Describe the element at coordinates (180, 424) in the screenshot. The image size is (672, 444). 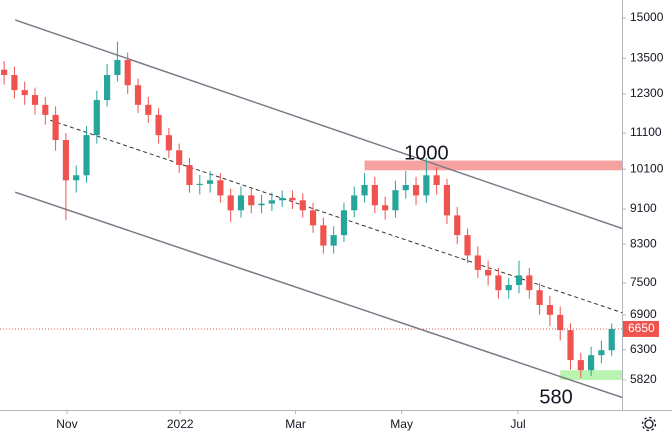
I see `x-tick-label: 2022` at that location.